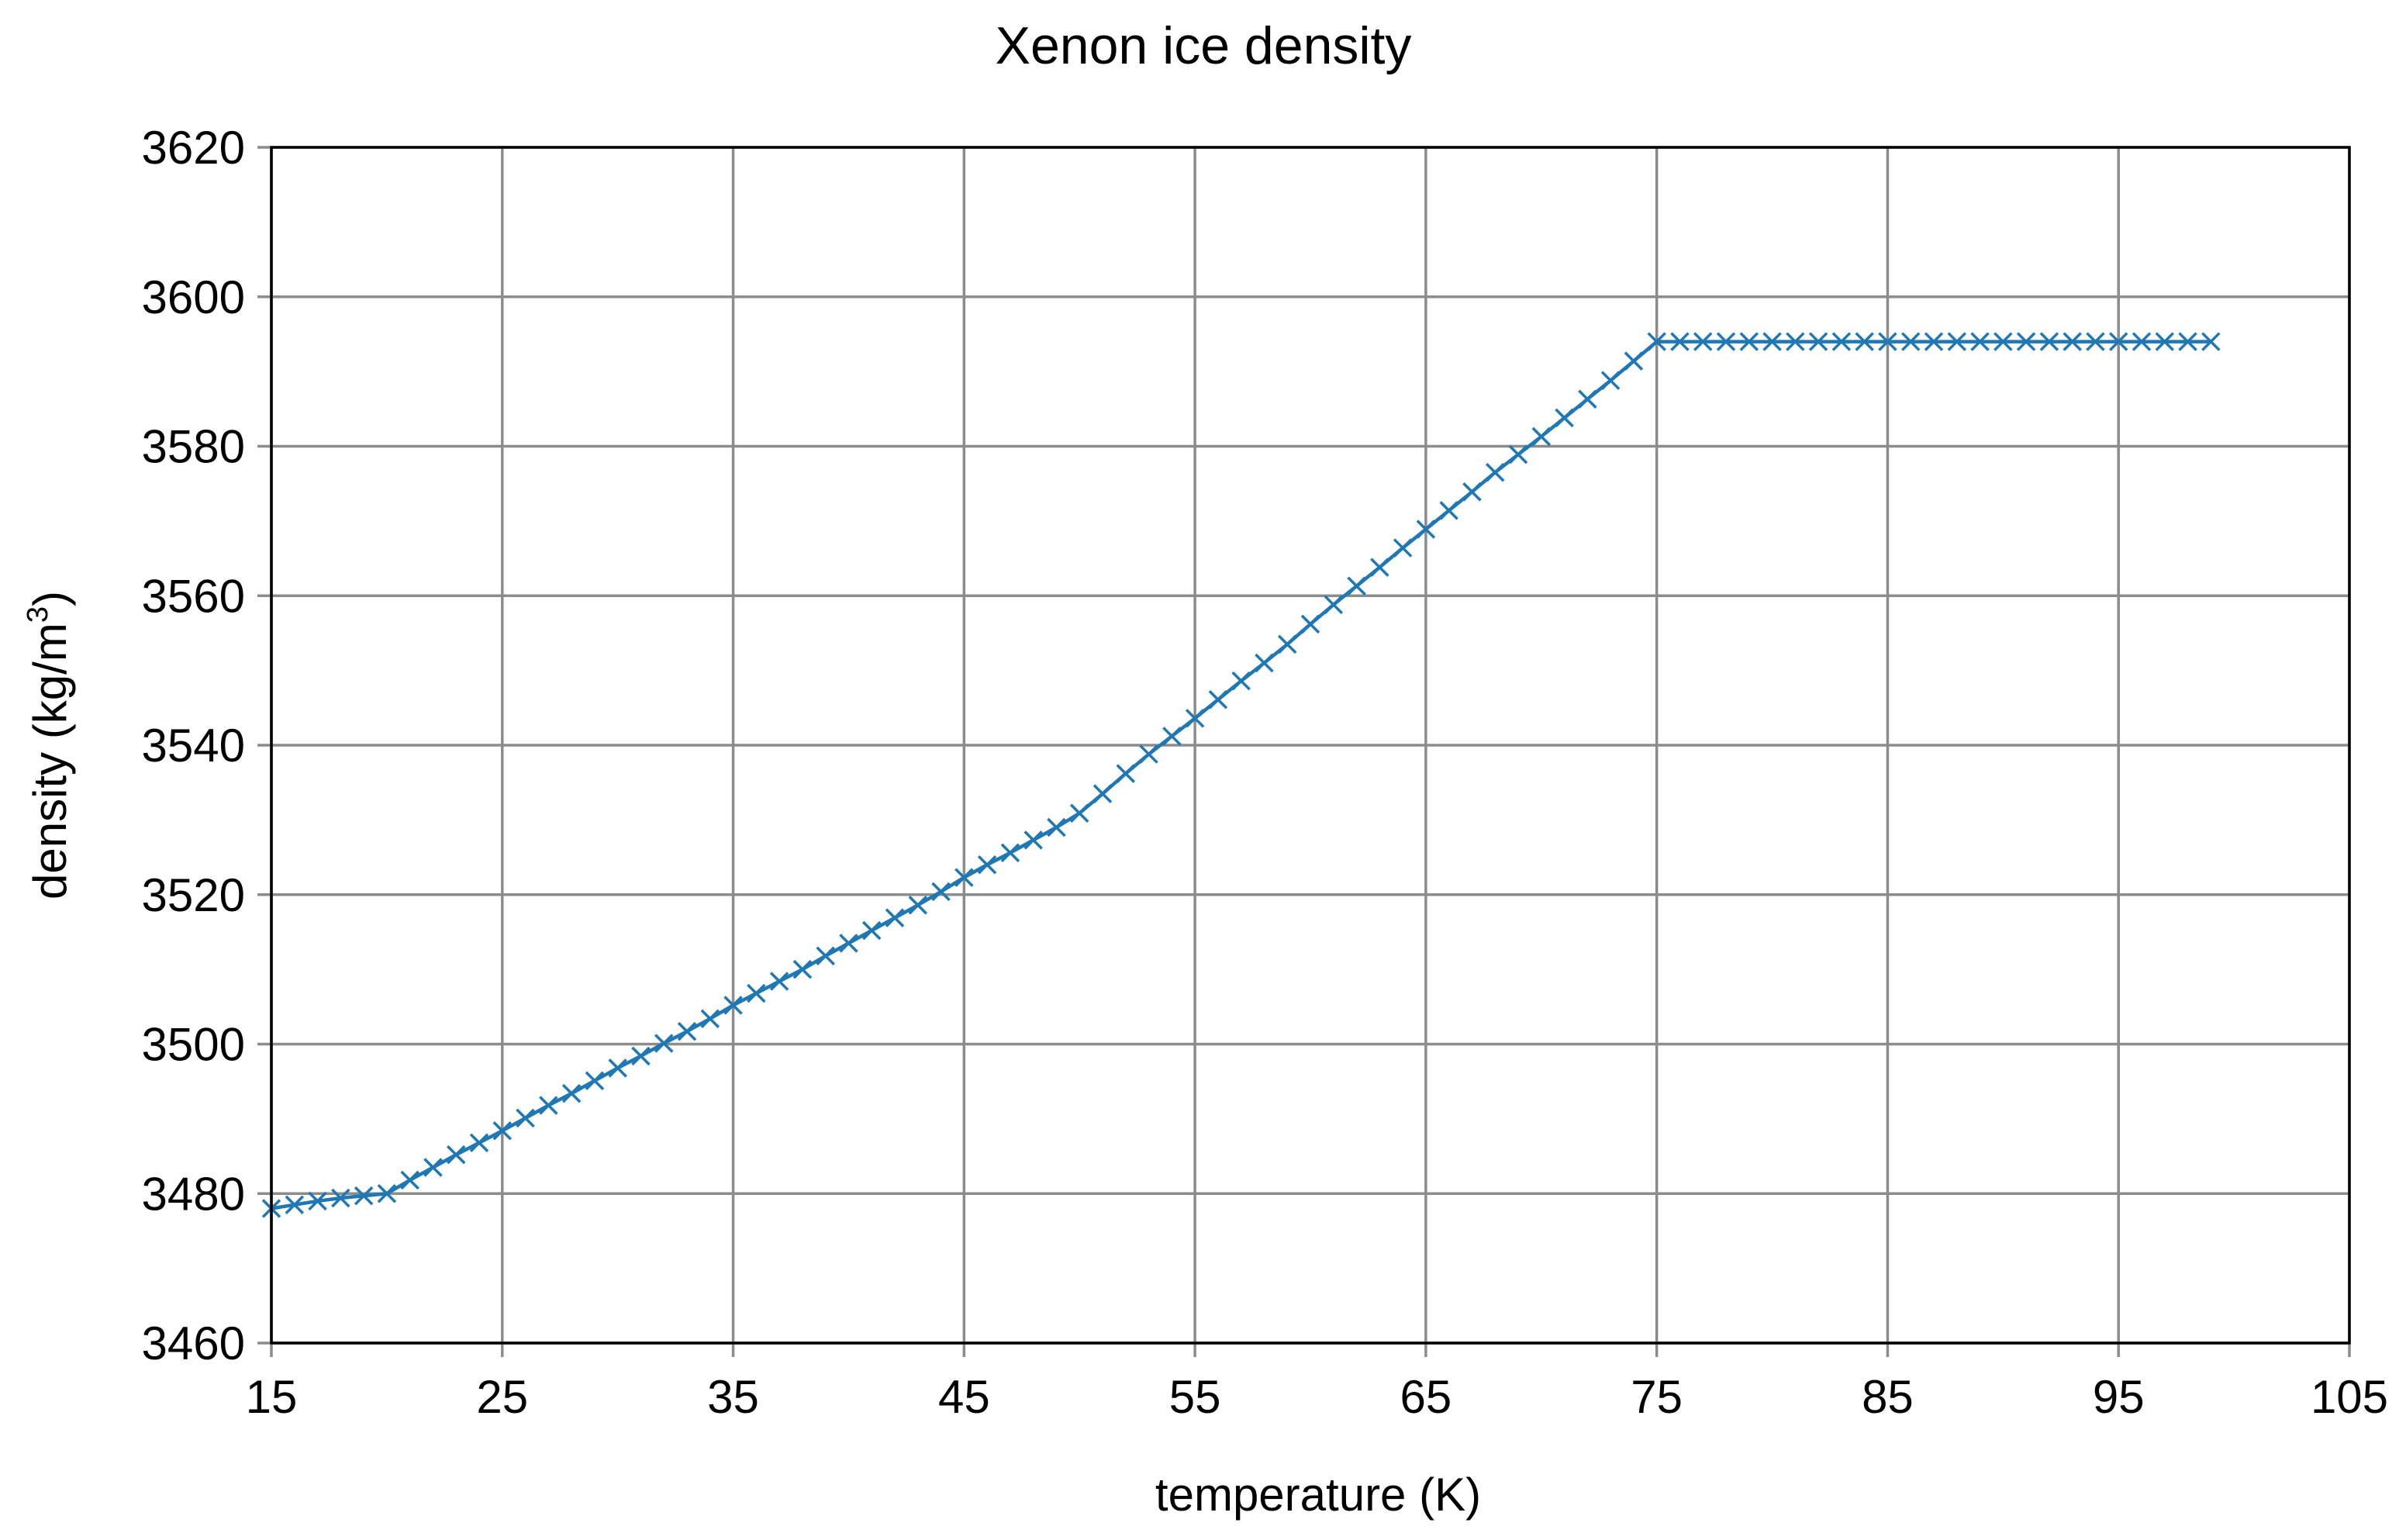 This screenshot has width=2406, height=1540. What do you see at coordinates (1204, 45) in the screenshot?
I see `chart-title: Xenon ice density` at bounding box center [1204, 45].